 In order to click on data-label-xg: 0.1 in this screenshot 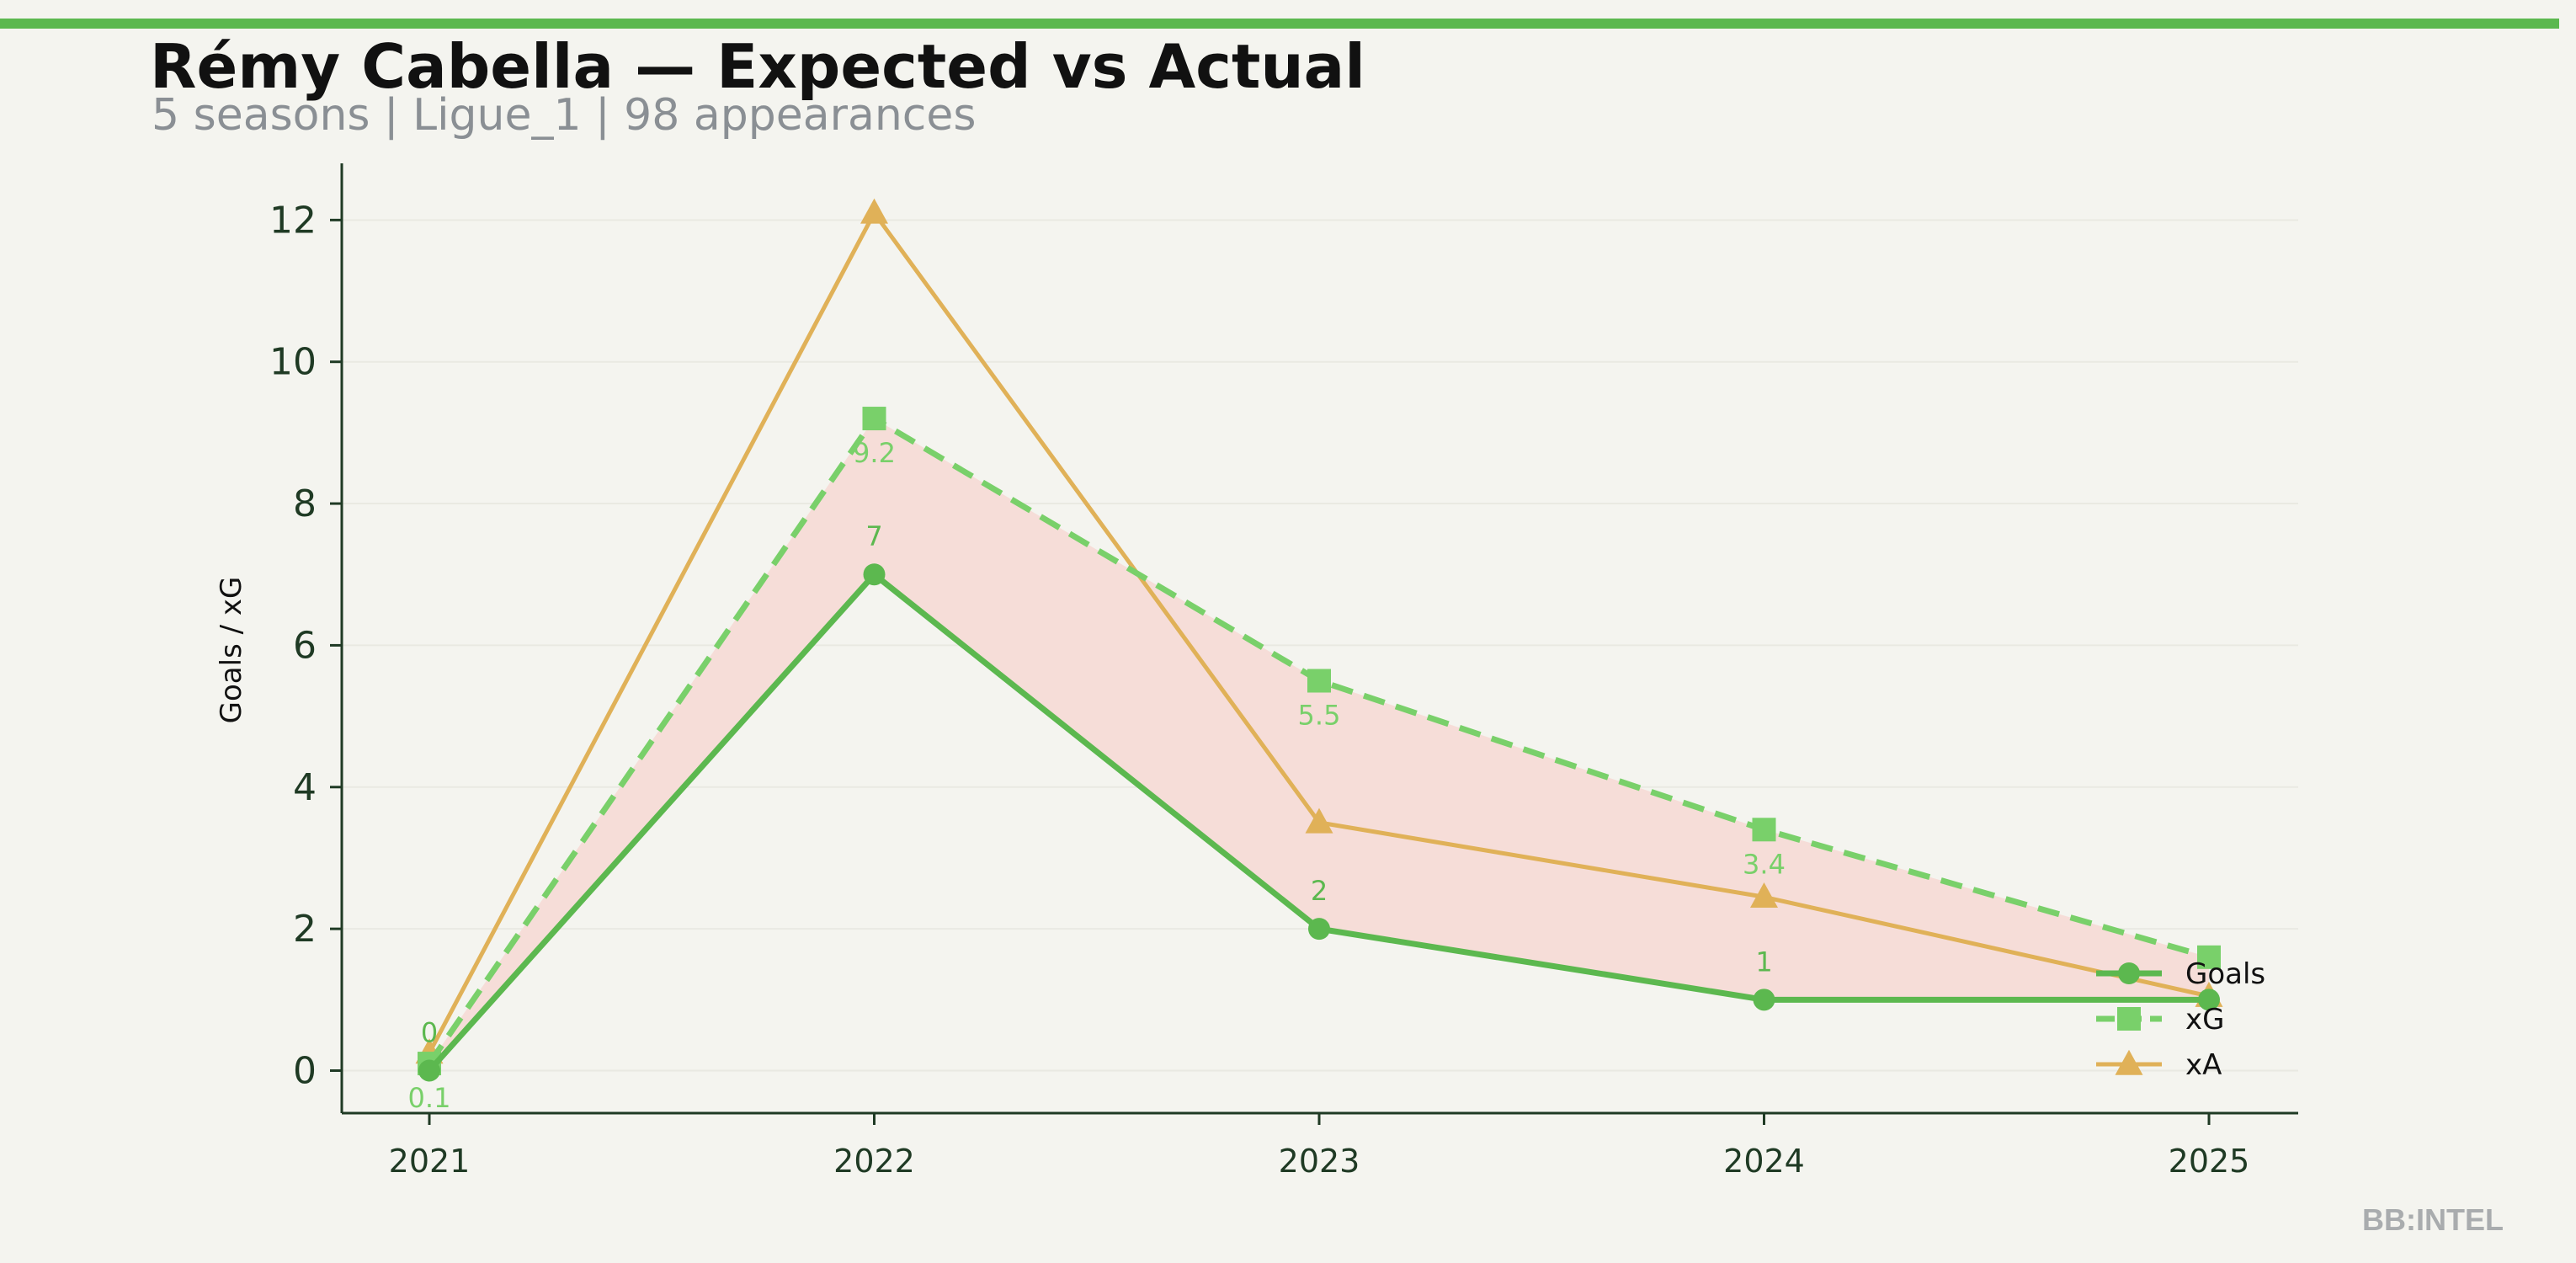, I will do `click(430, 1098)`.